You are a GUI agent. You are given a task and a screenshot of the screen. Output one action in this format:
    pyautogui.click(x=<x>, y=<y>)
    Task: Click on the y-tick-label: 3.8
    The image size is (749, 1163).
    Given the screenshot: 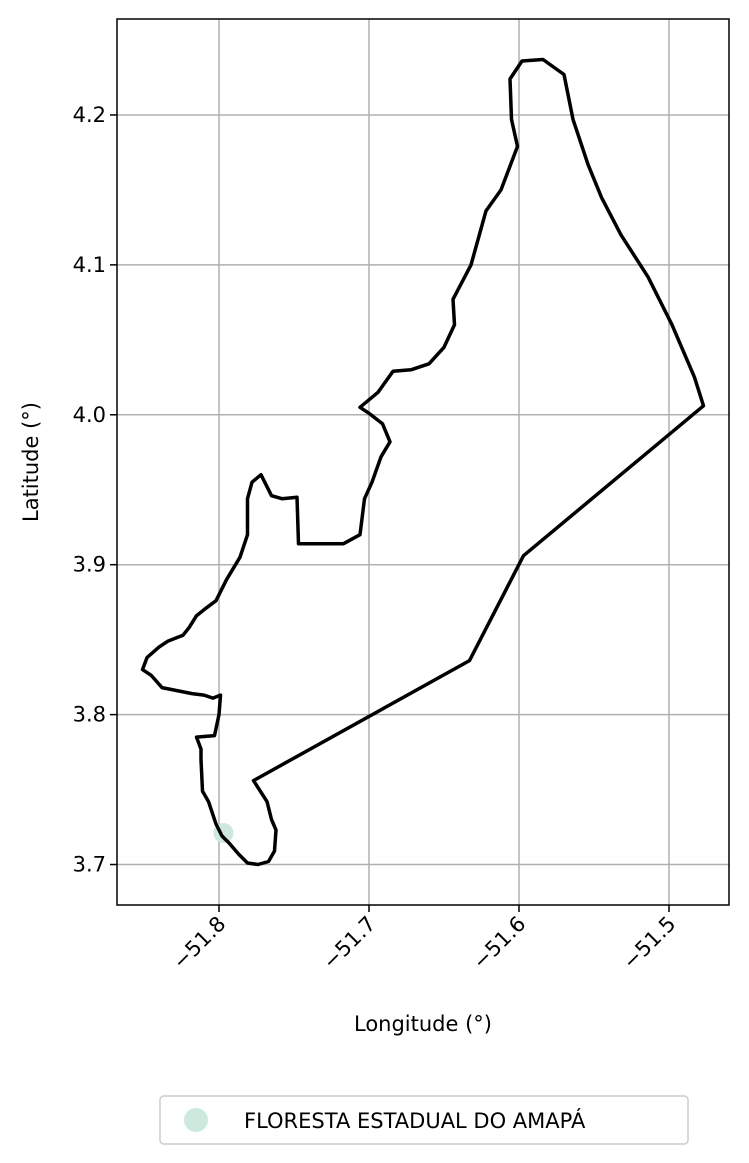 What is the action you would take?
    pyautogui.click(x=89, y=715)
    